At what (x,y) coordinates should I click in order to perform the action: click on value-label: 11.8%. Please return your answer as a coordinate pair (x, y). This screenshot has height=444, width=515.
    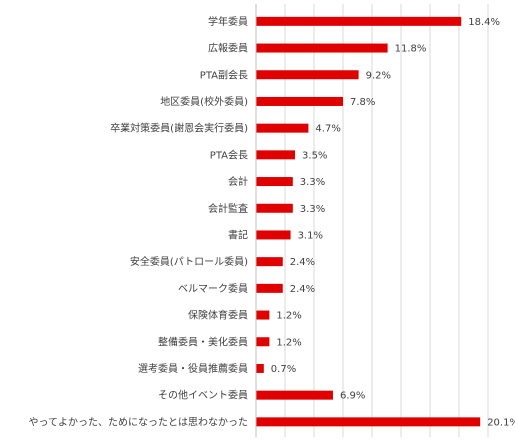
    Looking at the image, I should click on (411, 49).